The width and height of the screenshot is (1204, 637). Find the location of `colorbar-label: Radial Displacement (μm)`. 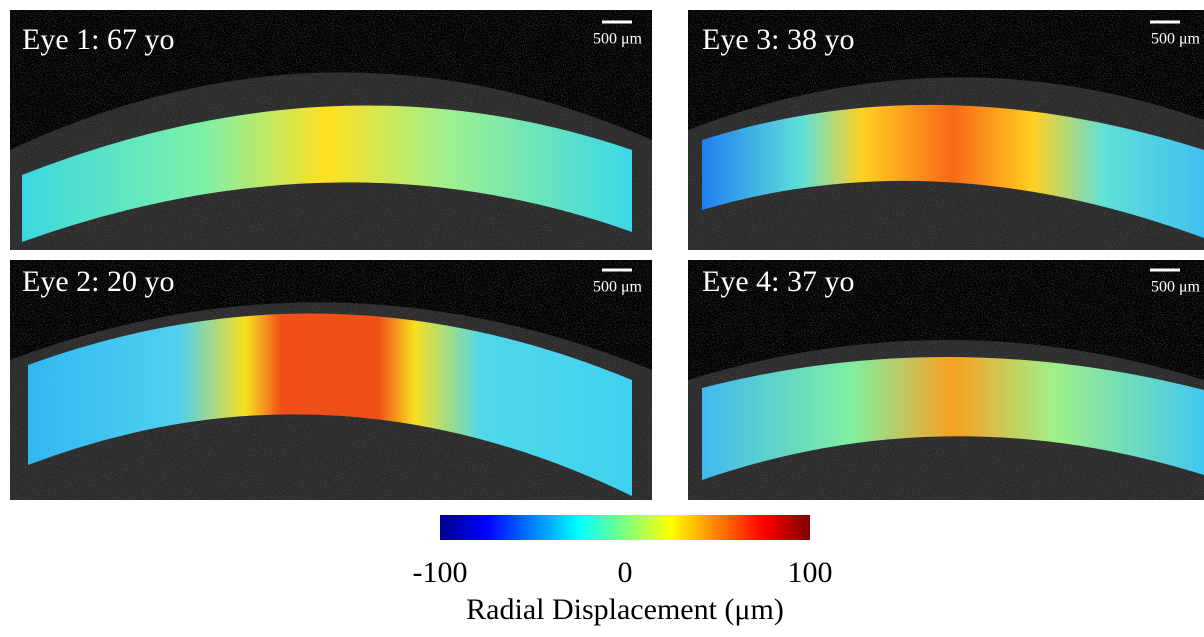

colorbar-label: Radial Displacement (μm) is located at coordinates (625, 609).